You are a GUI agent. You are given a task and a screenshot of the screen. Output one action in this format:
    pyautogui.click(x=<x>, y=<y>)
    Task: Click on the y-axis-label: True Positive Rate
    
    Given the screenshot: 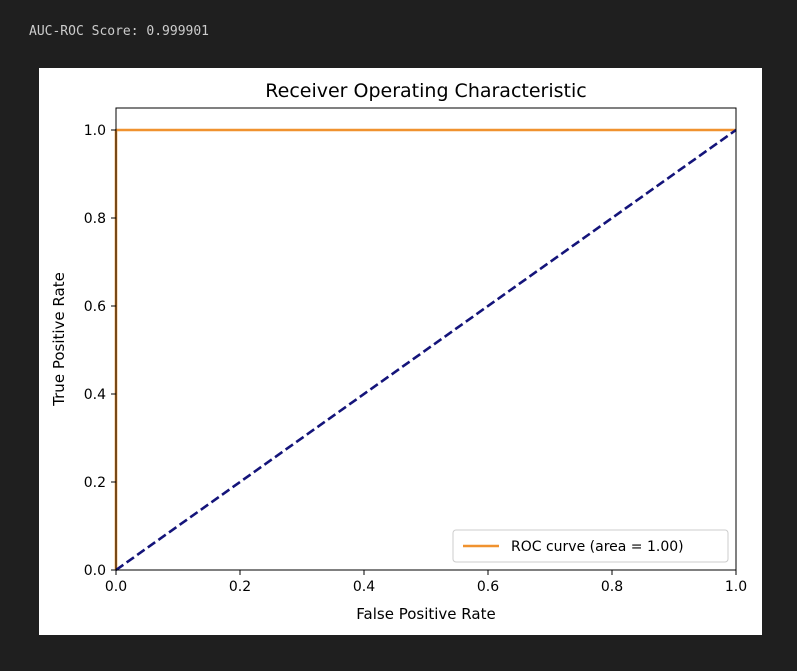 What is the action you would take?
    pyautogui.click(x=59, y=339)
    